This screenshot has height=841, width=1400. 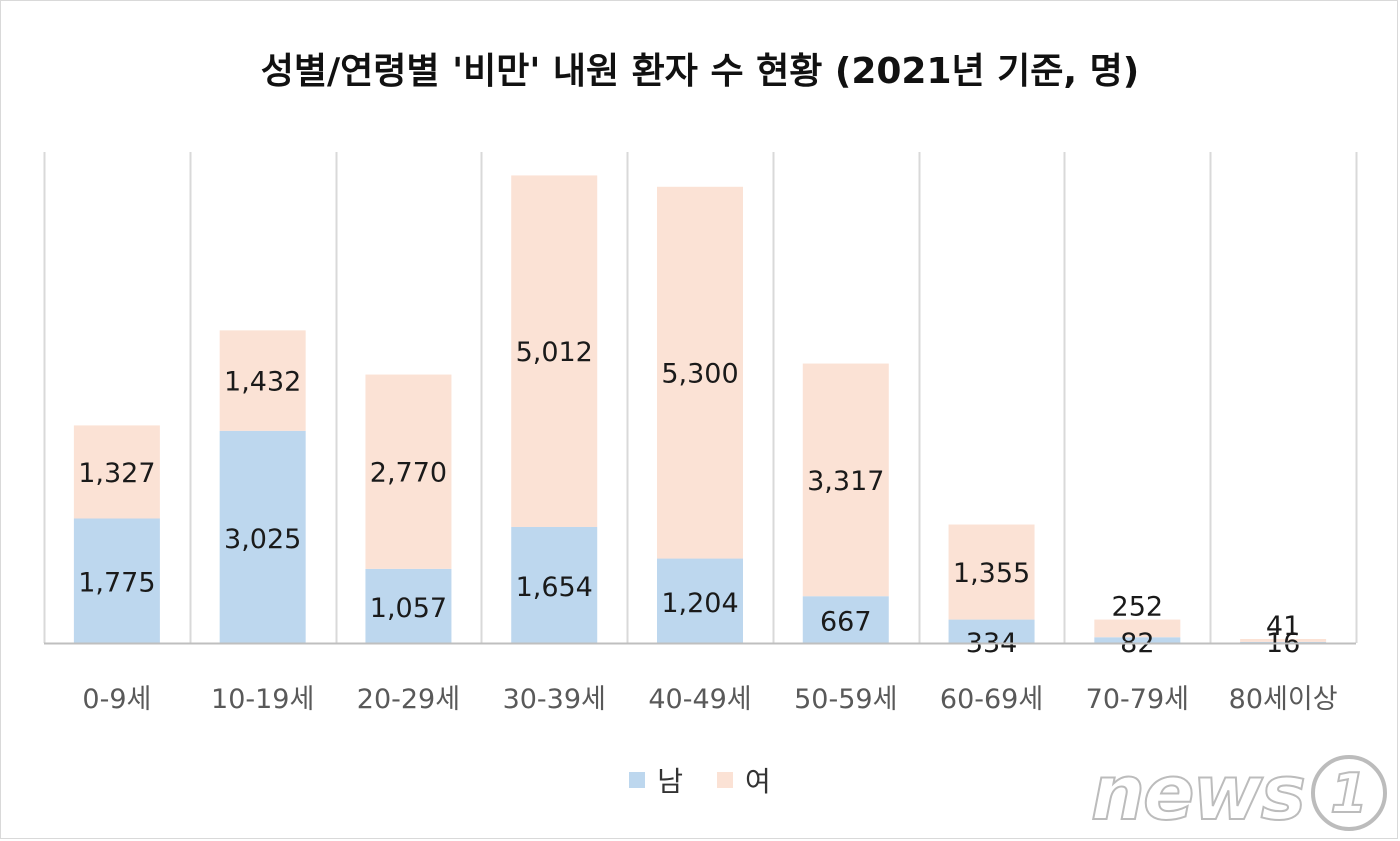 What do you see at coordinates (1138, 607) in the screenshot?
I see `data-label-female: 252` at bounding box center [1138, 607].